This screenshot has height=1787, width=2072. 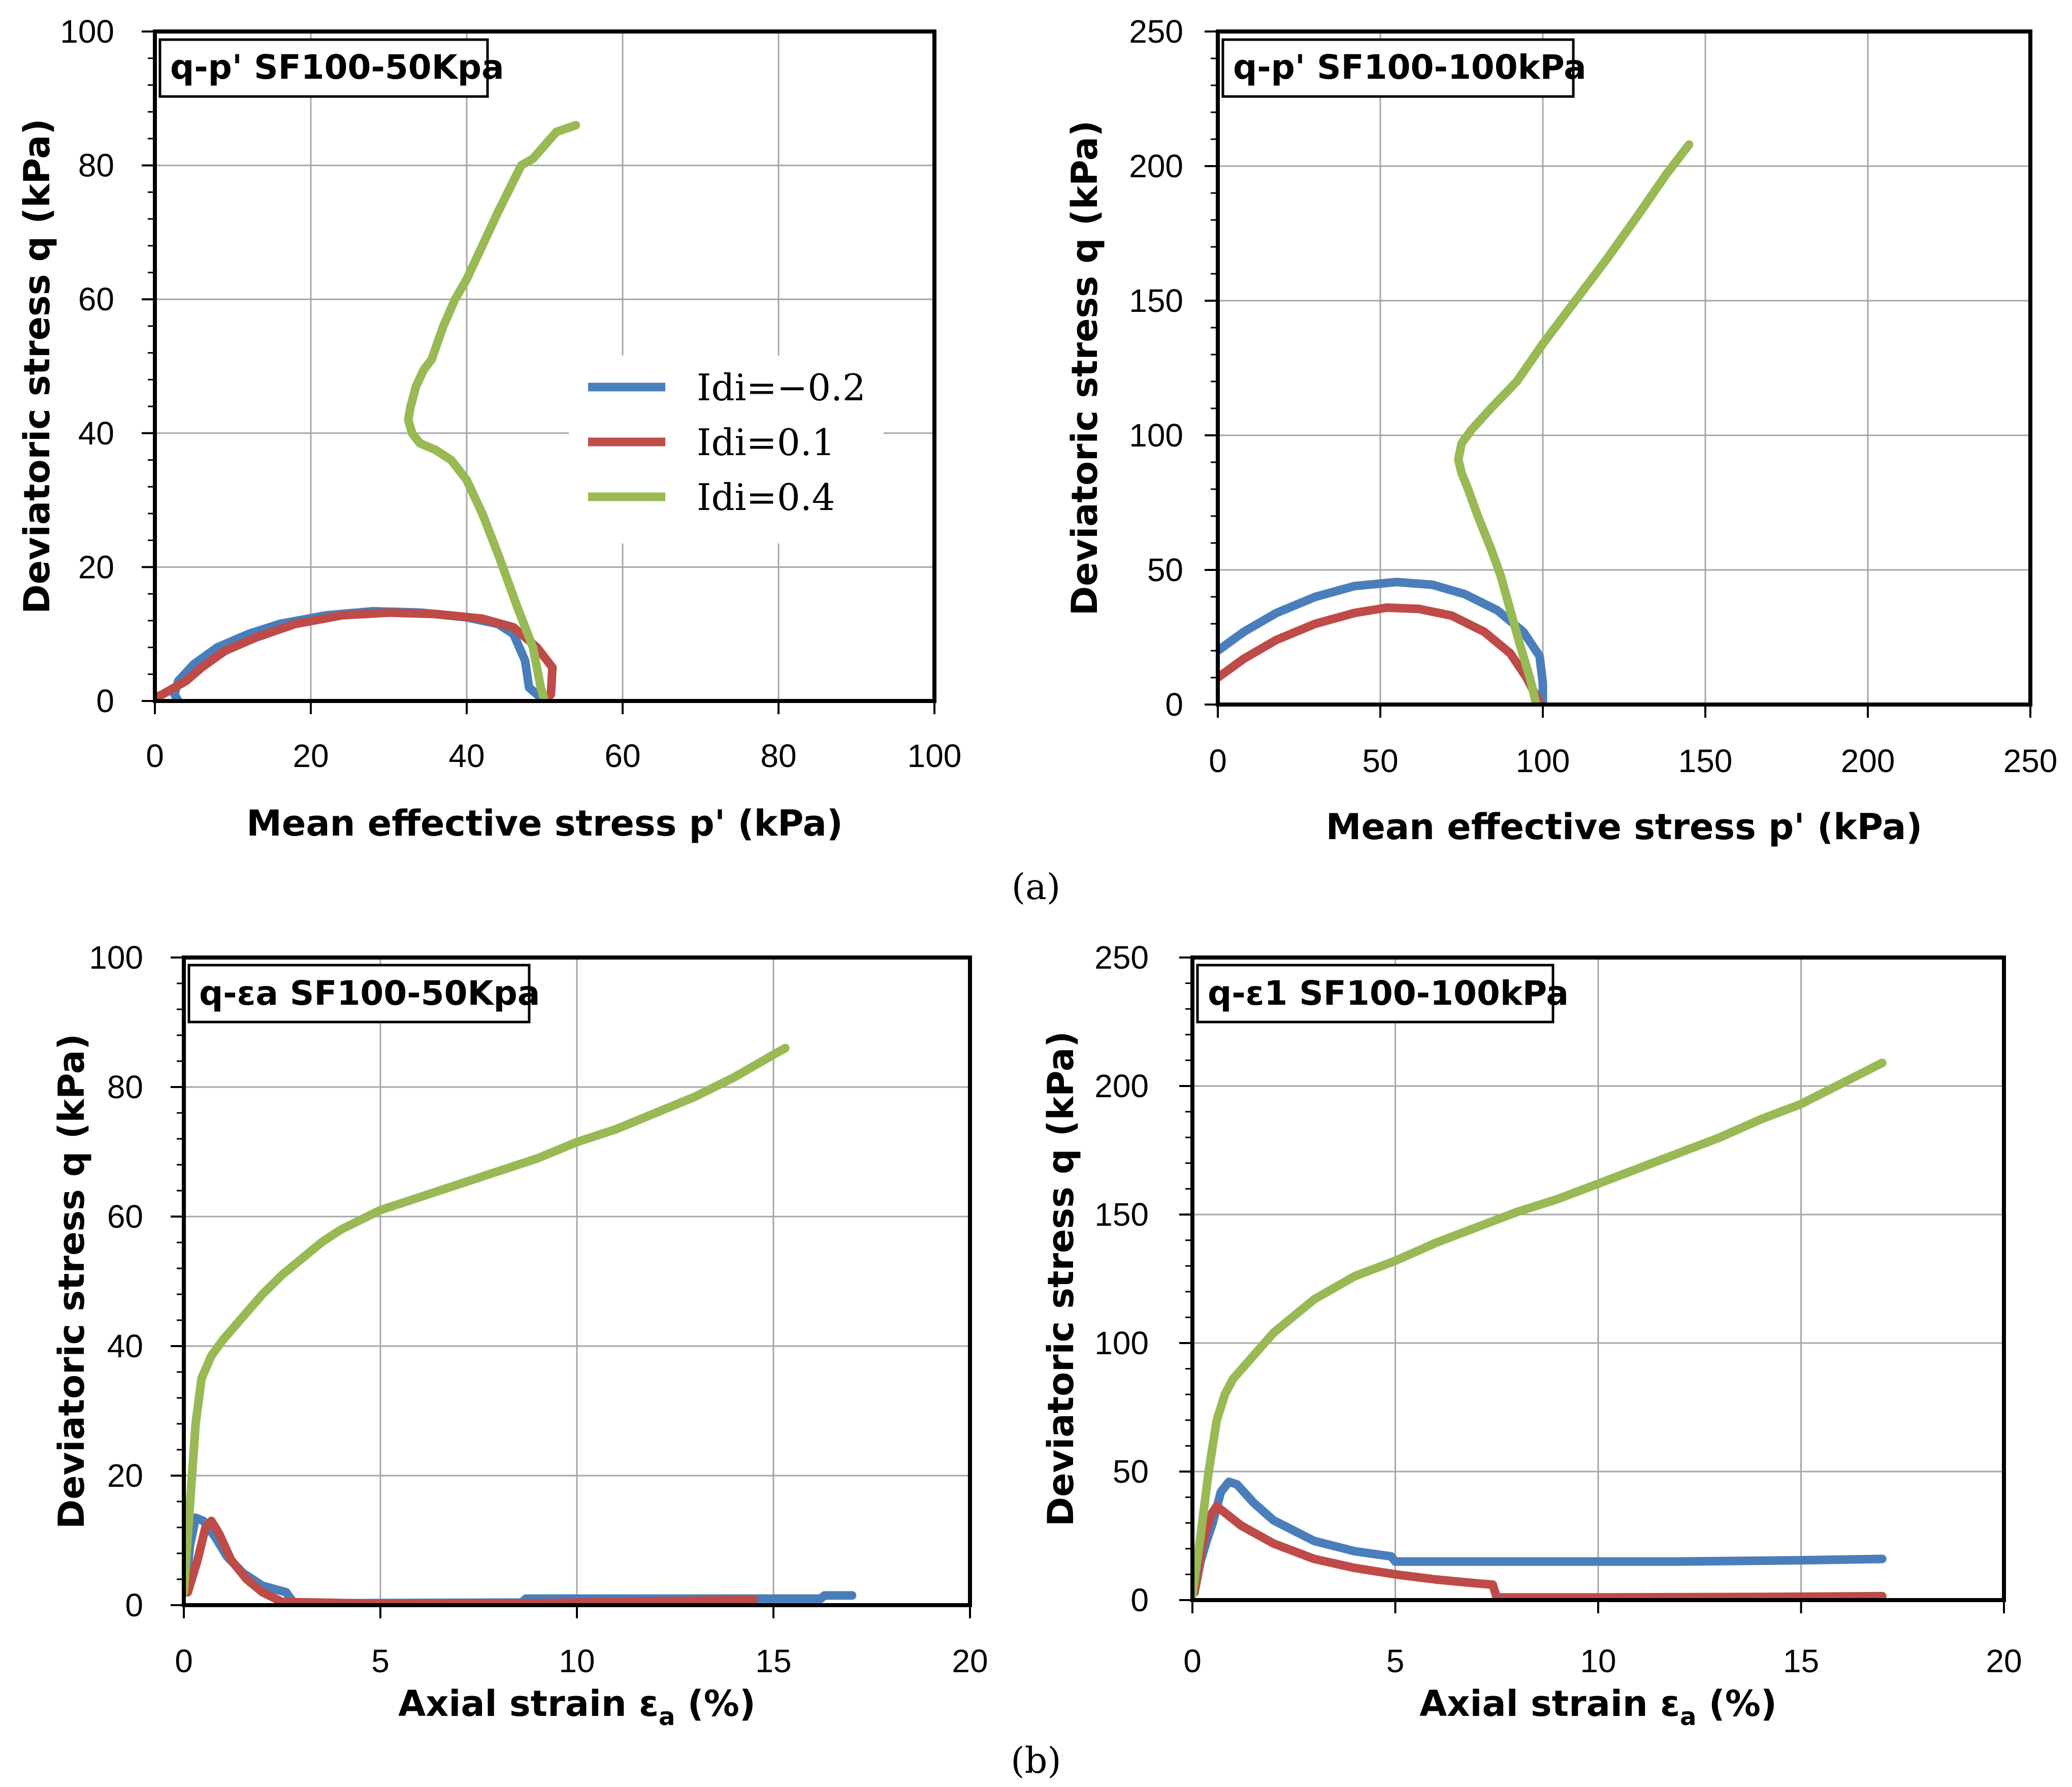 What do you see at coordinates (337, 67) in the screenshot?
I see `panel-title: q-p' SF100-50Kpa` at bounding box center [337, 67].